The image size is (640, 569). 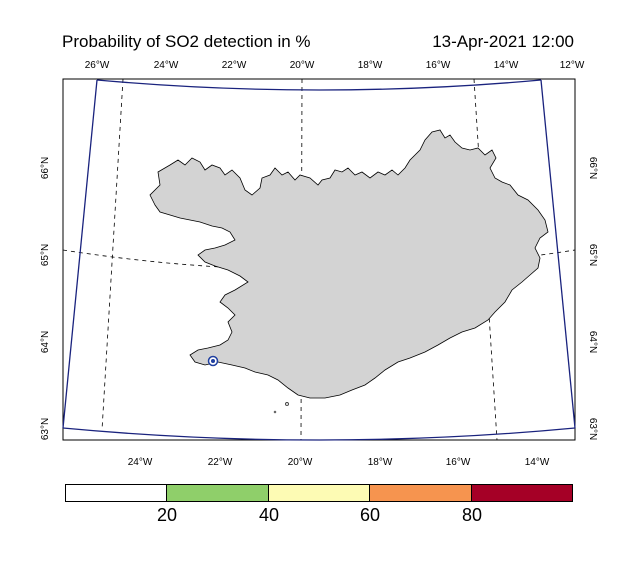 What do you see at coordinates (537, 462) in the screenshot?
I see `lon-label-bottom: 14°W` at bounding box center [537, 462].